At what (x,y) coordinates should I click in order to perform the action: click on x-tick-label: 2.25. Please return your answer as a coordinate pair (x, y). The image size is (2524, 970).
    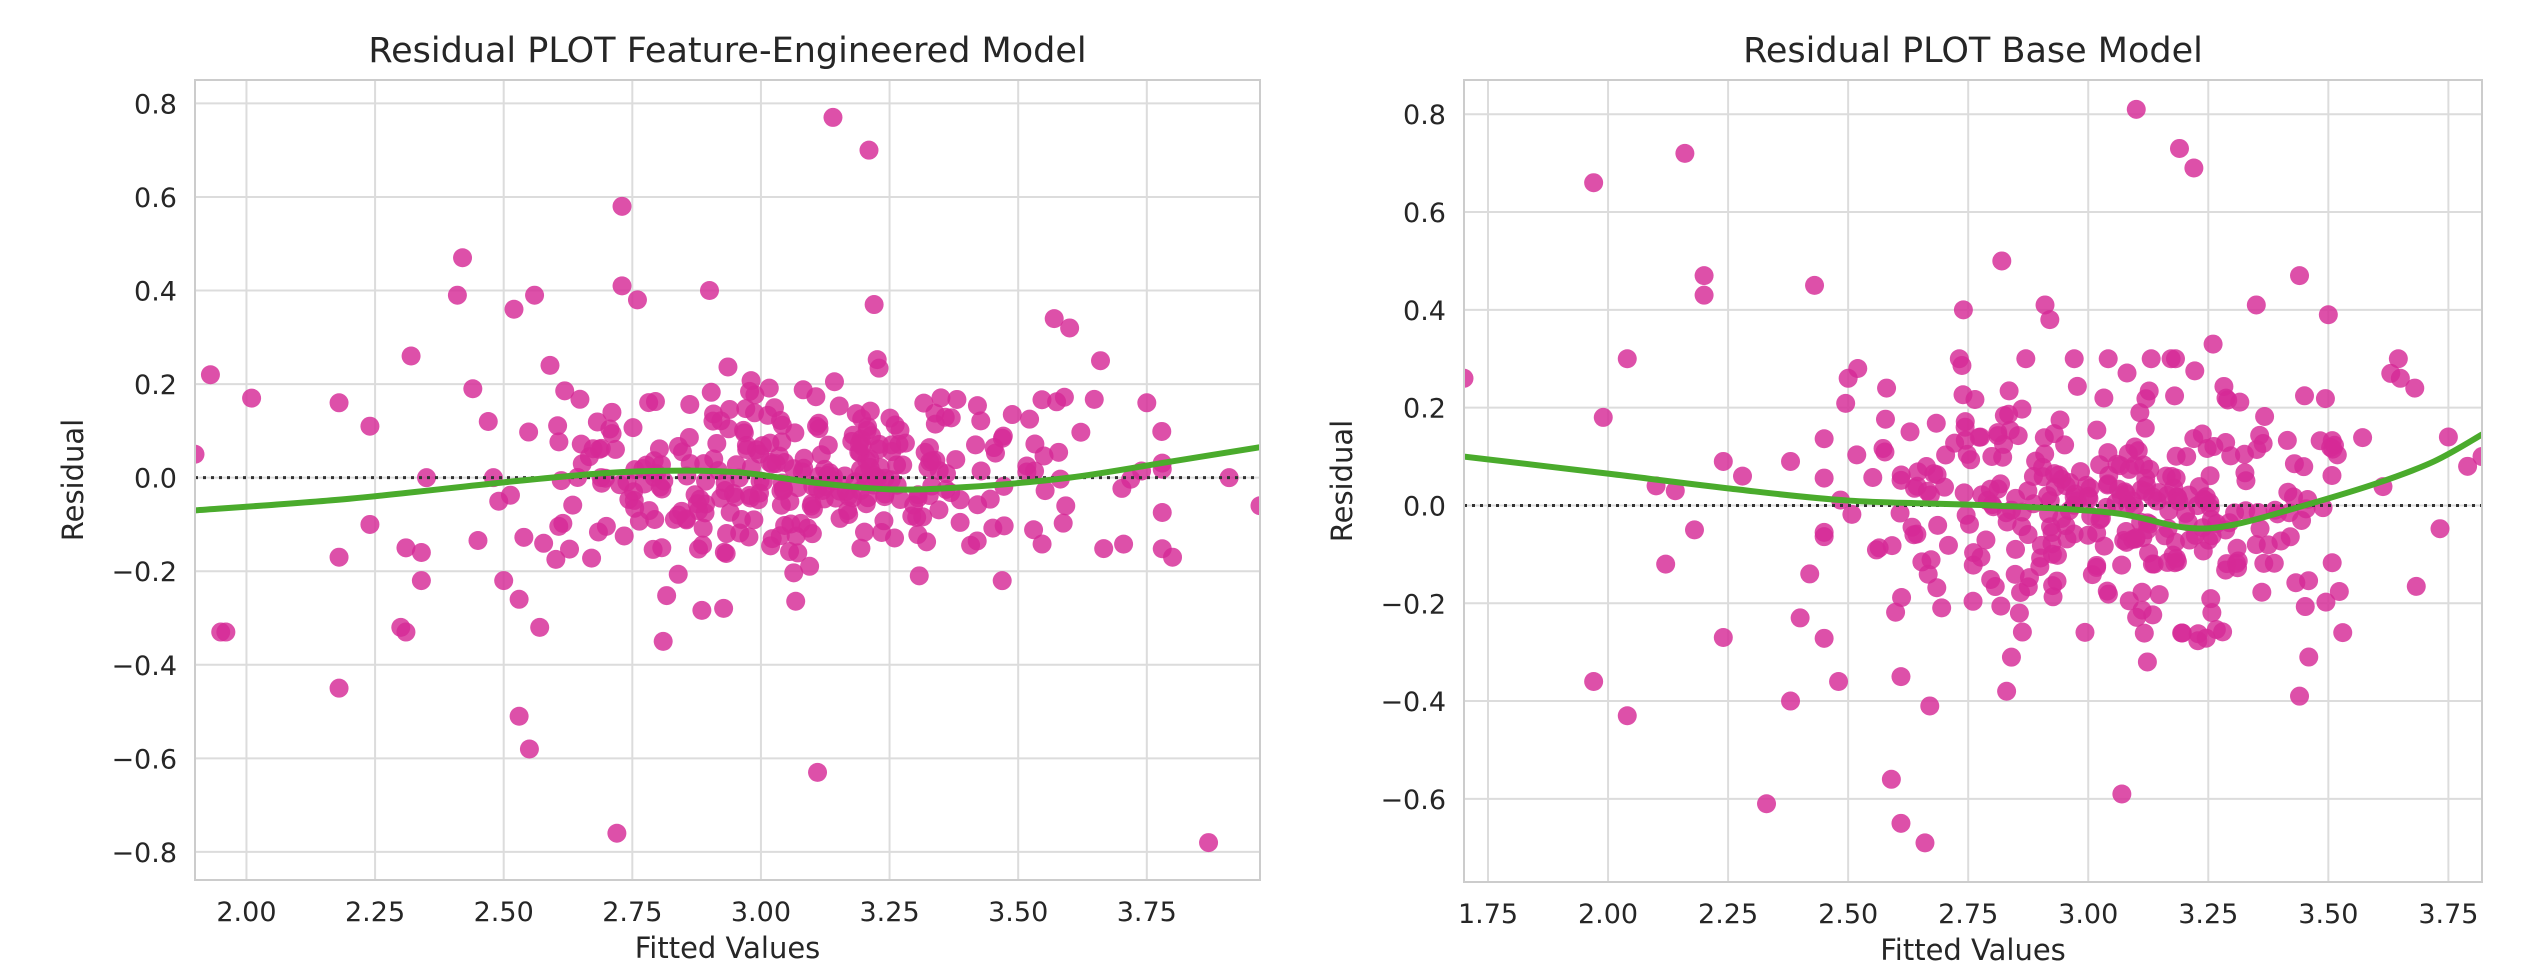
    Looking at the image, I should click on (1728, 914).